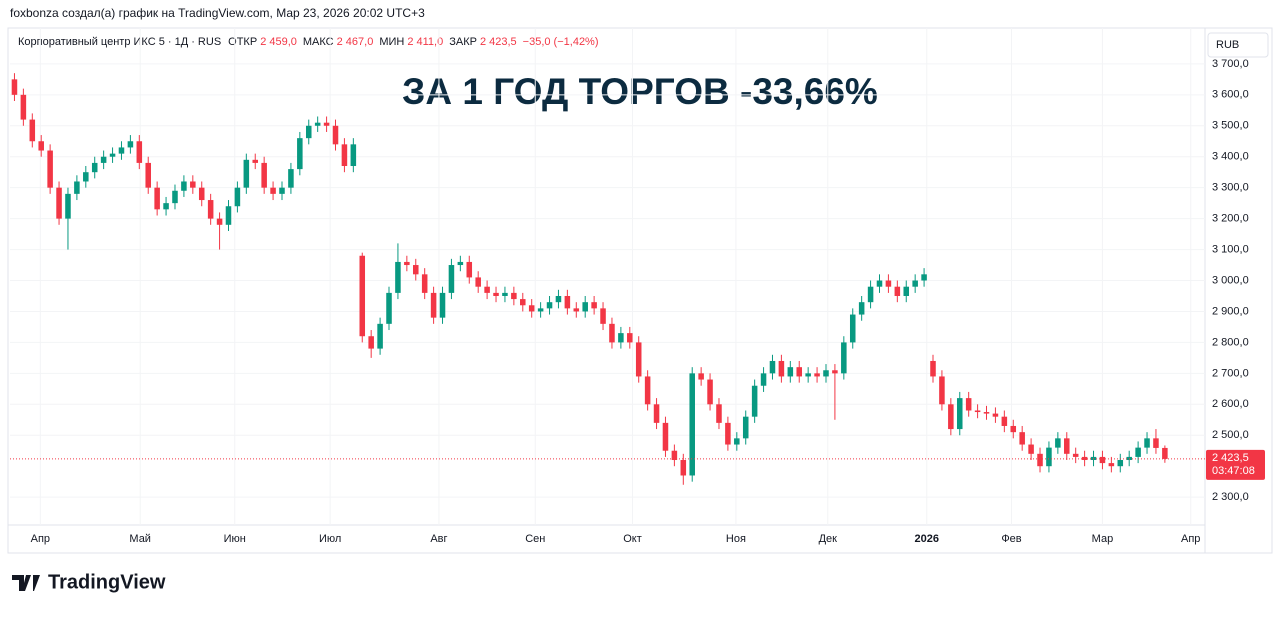 This screenshot has width=1280, height=618. Describe the element at coordinates (1235, 464) in the screenshot. I see `last-price-tag` at that location.